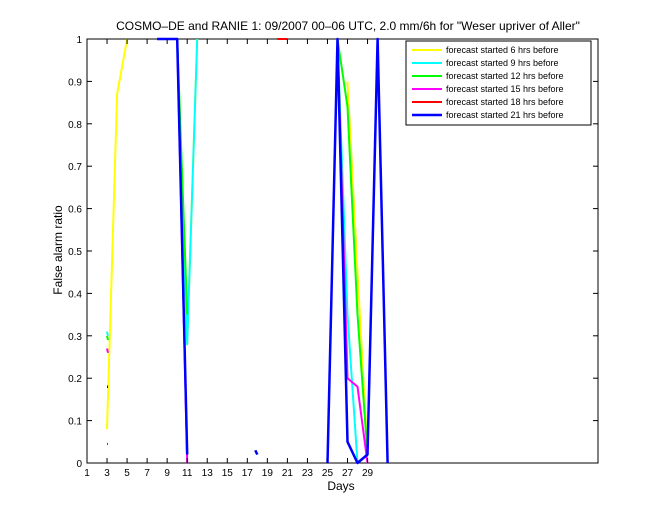 The height and width of the screenshot is (520, 660). What do you see at coordinates (505, 115) in the screenshot?
I see `legend-label: forecast started 21 hrs before` at bounding box center [505, 115].